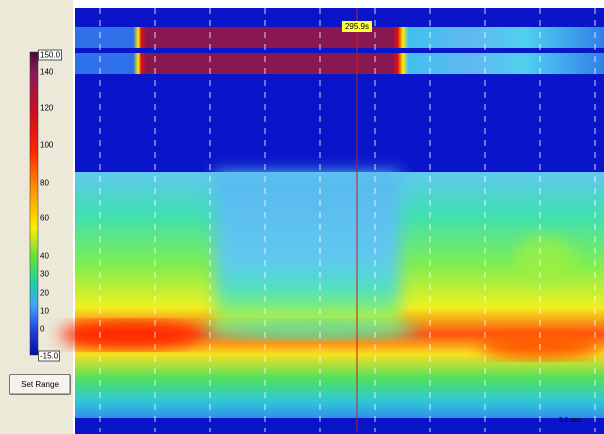  I want to click on colorbar-label: 20, so click(44, 293).